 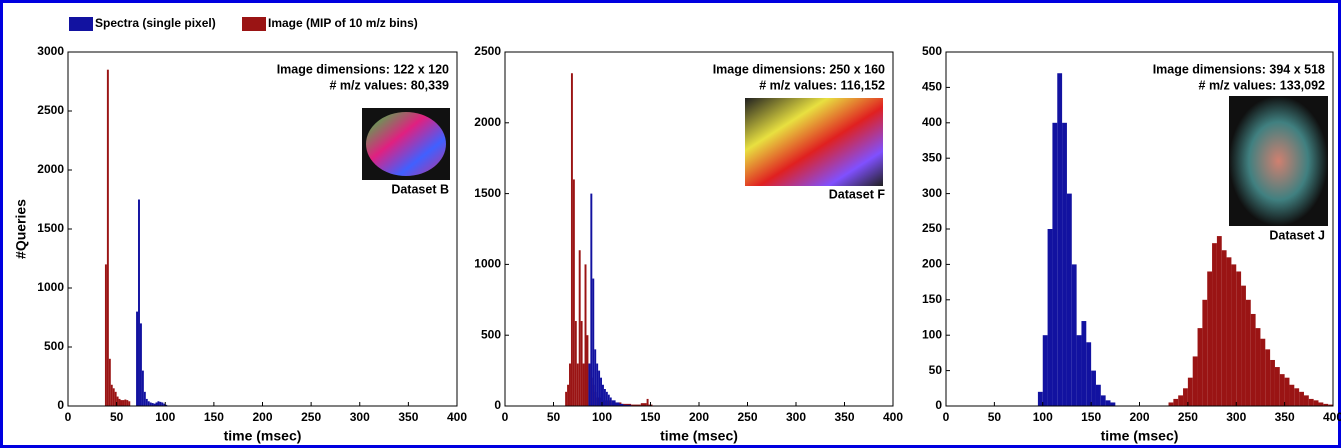 What do you see at coordinates (343, 23) in the screenshot?
I see `legend-label: Image (MIP of 10 m/z bins)` at bounding box center [343, 23].